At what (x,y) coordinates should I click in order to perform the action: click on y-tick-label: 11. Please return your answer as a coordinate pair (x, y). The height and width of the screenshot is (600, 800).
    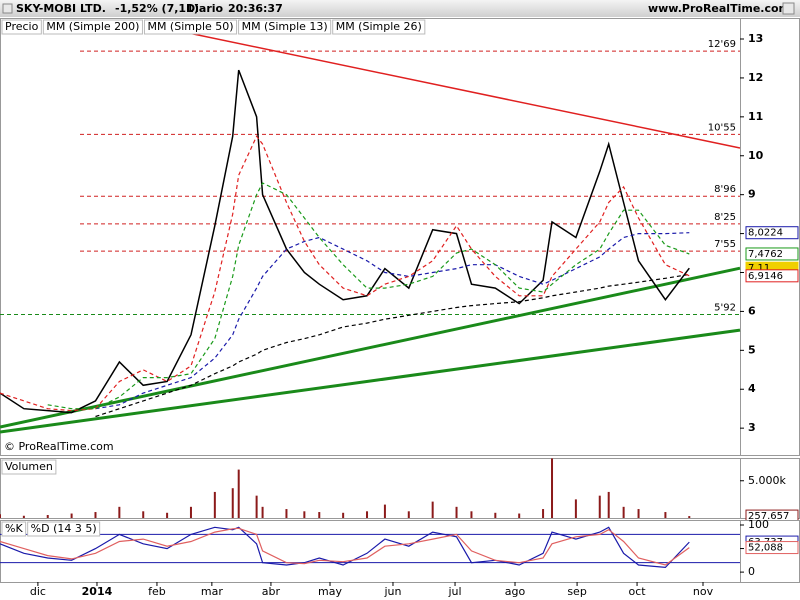
    Looking at the image, I should click on (755, 116).